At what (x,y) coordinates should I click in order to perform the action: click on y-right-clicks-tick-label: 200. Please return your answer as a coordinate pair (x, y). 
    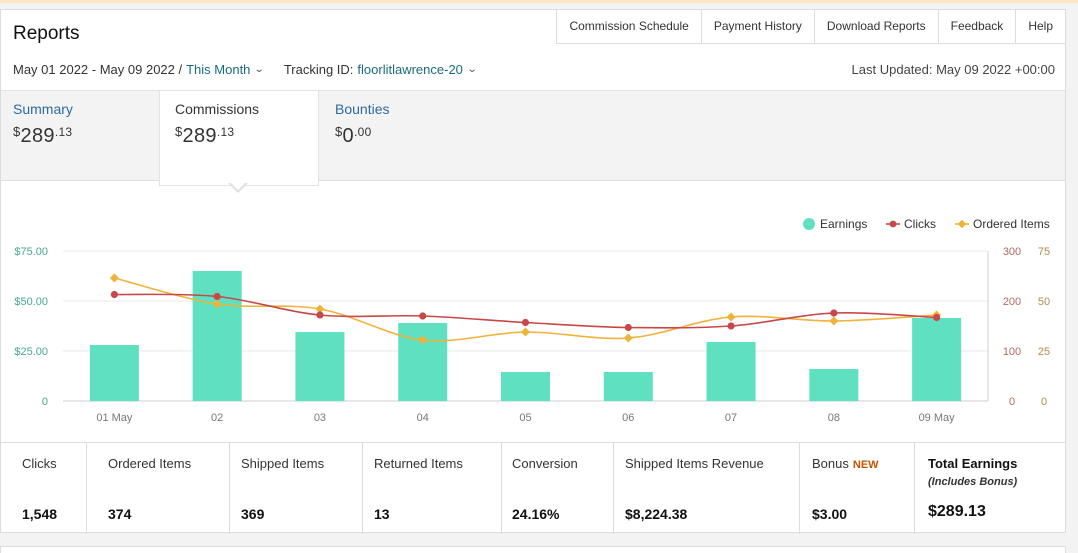
    Looking at the image, I should click on (1012, 302).